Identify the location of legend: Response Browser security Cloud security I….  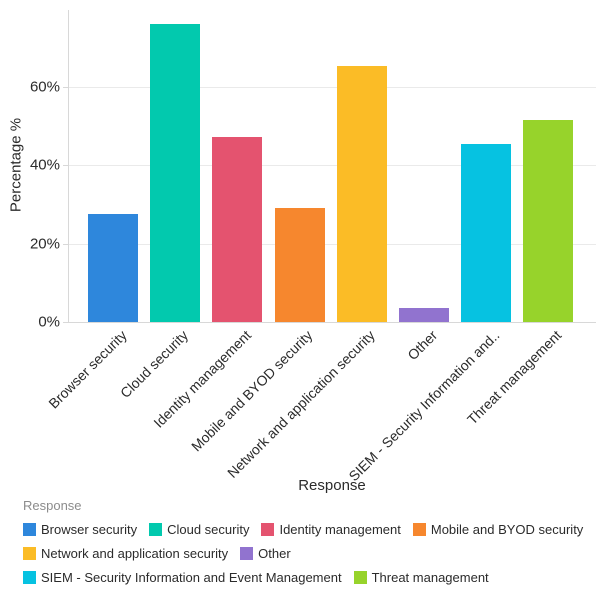
(303, 546).